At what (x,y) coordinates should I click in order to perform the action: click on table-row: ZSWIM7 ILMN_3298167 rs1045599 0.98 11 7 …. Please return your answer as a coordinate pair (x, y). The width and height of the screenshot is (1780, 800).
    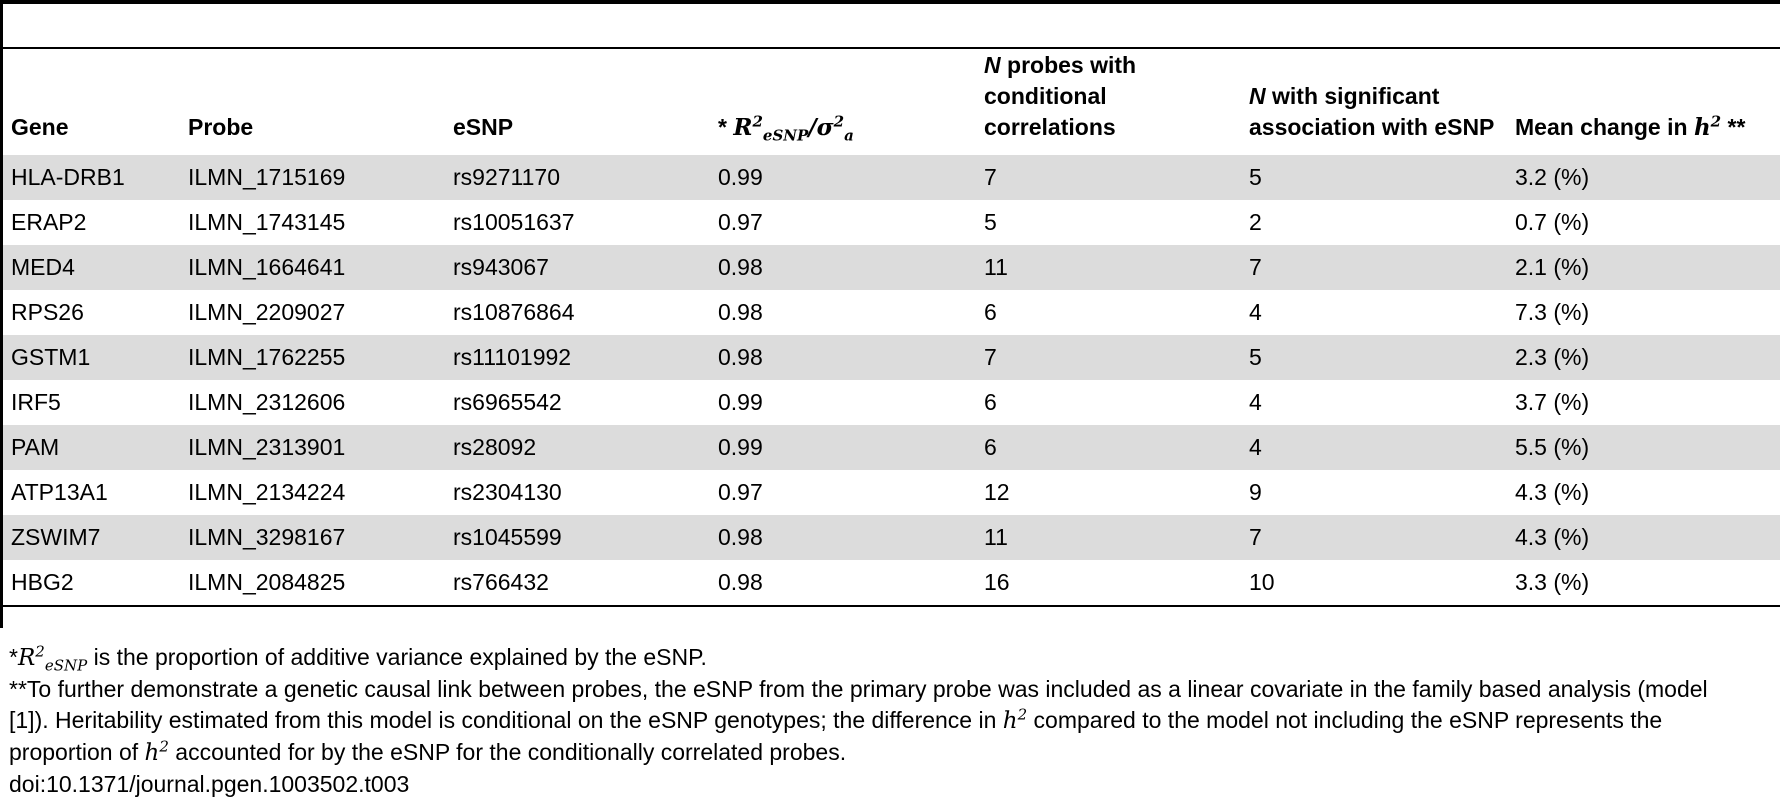
    Looking at the image, I should click on (891, 537).